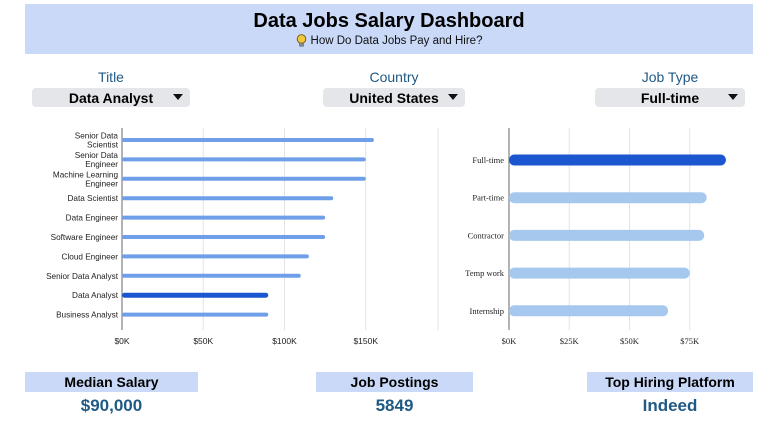  What do you see at coordinates (670, 394) in the screenshot?
I see `top-platform-card: Top Hiring Platform Indeed` at bounding box center [670, 394].